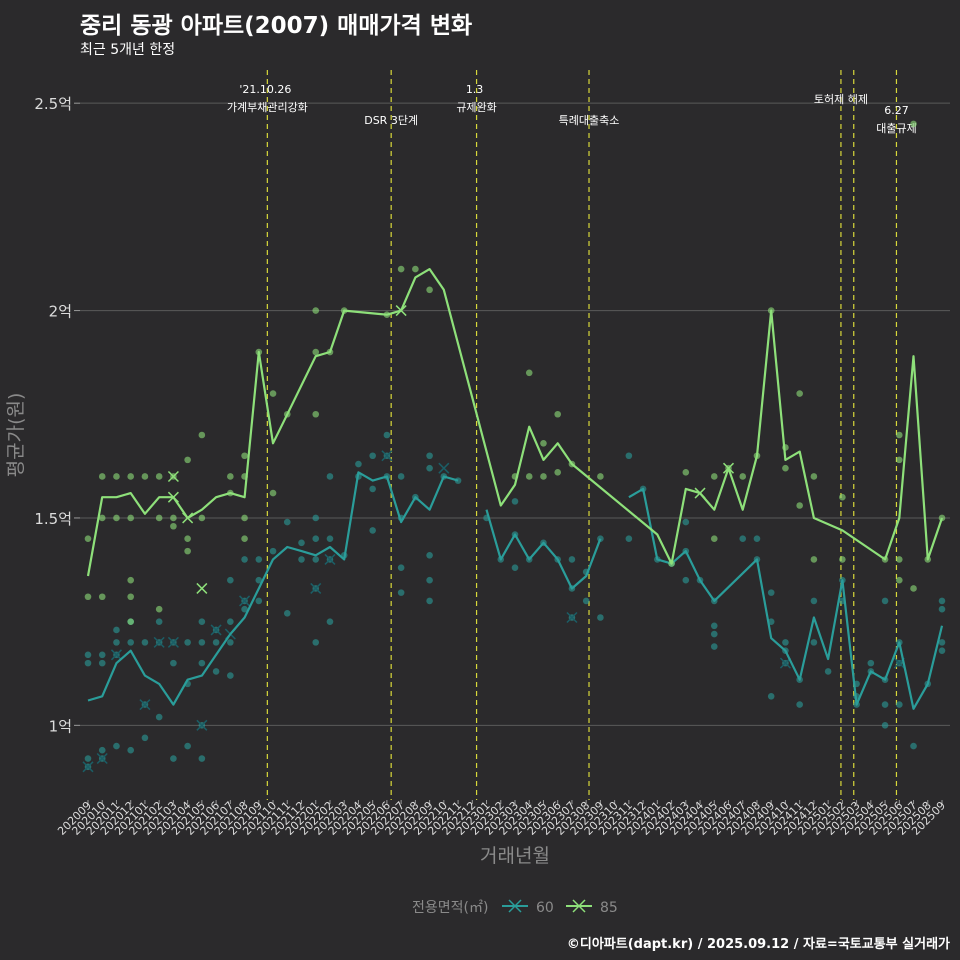  What do you see at coordinates (592, 907) in the screenshot?
I see `legend-item-85: 85` at bounding box center [592, 907].